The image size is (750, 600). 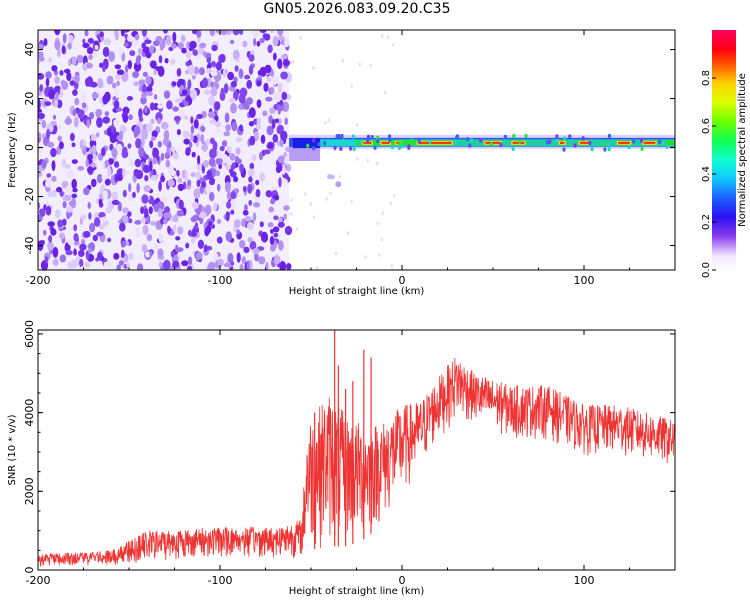 What do you see at coordinates (562, 142) in the screenshot?
I see `line-red` at bounding box center [562, 142].